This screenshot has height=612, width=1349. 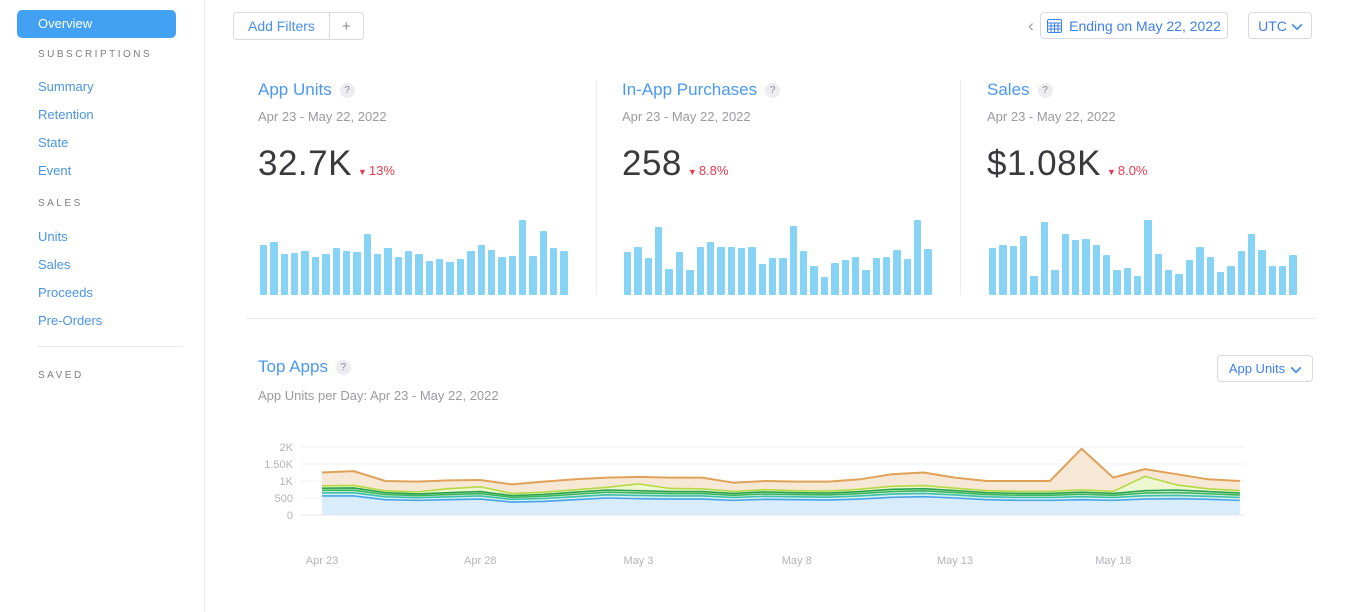 What do you see at coordinates (345, 26) in the screenshot?
I see `add-filter-plus-button: +` at bounding box center [345, 26].